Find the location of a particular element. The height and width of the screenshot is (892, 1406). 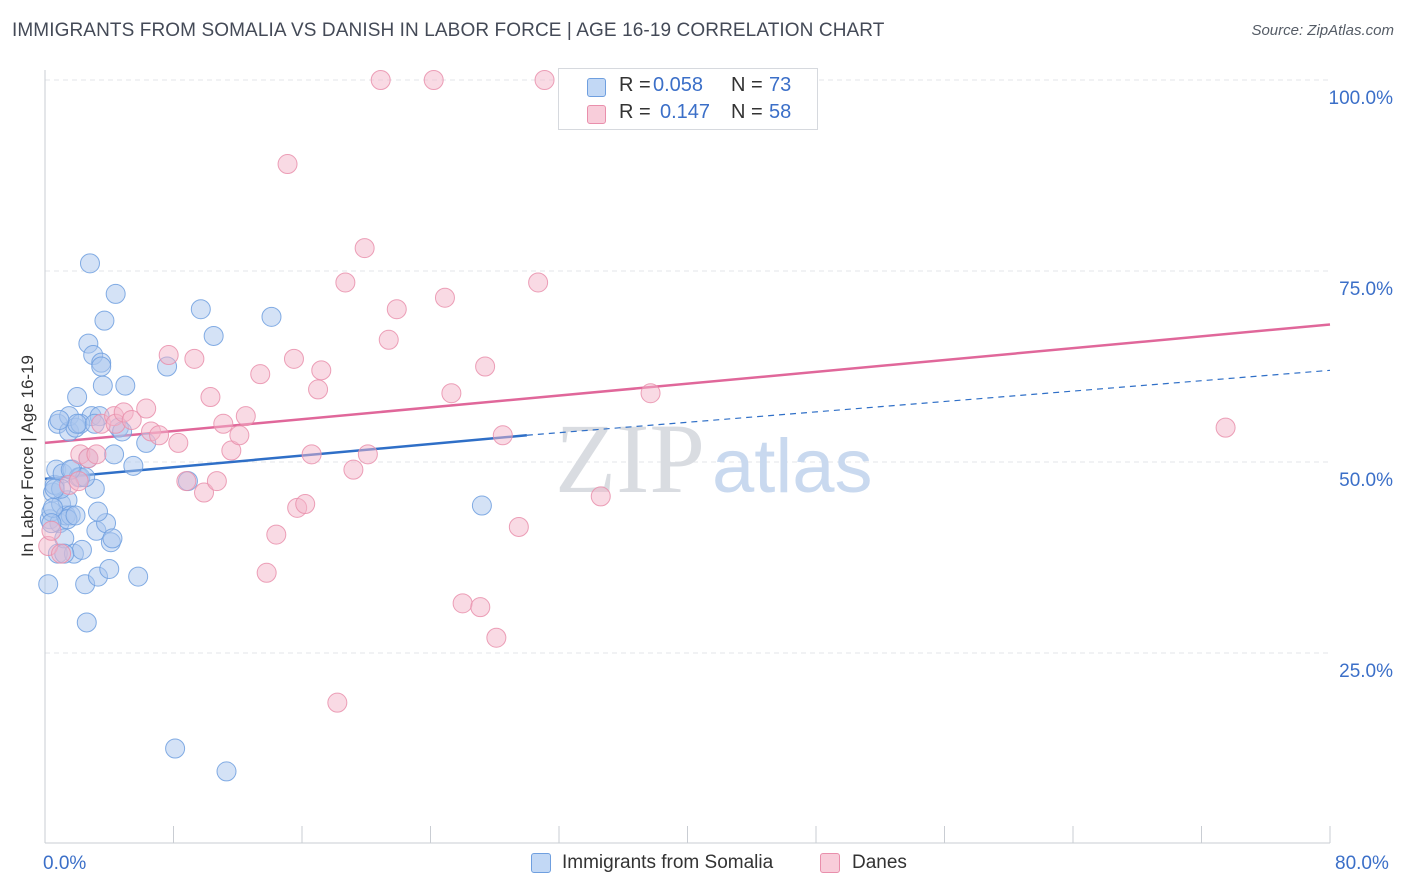

watermark-atlas: atlas is located at coordinates (792, 466).